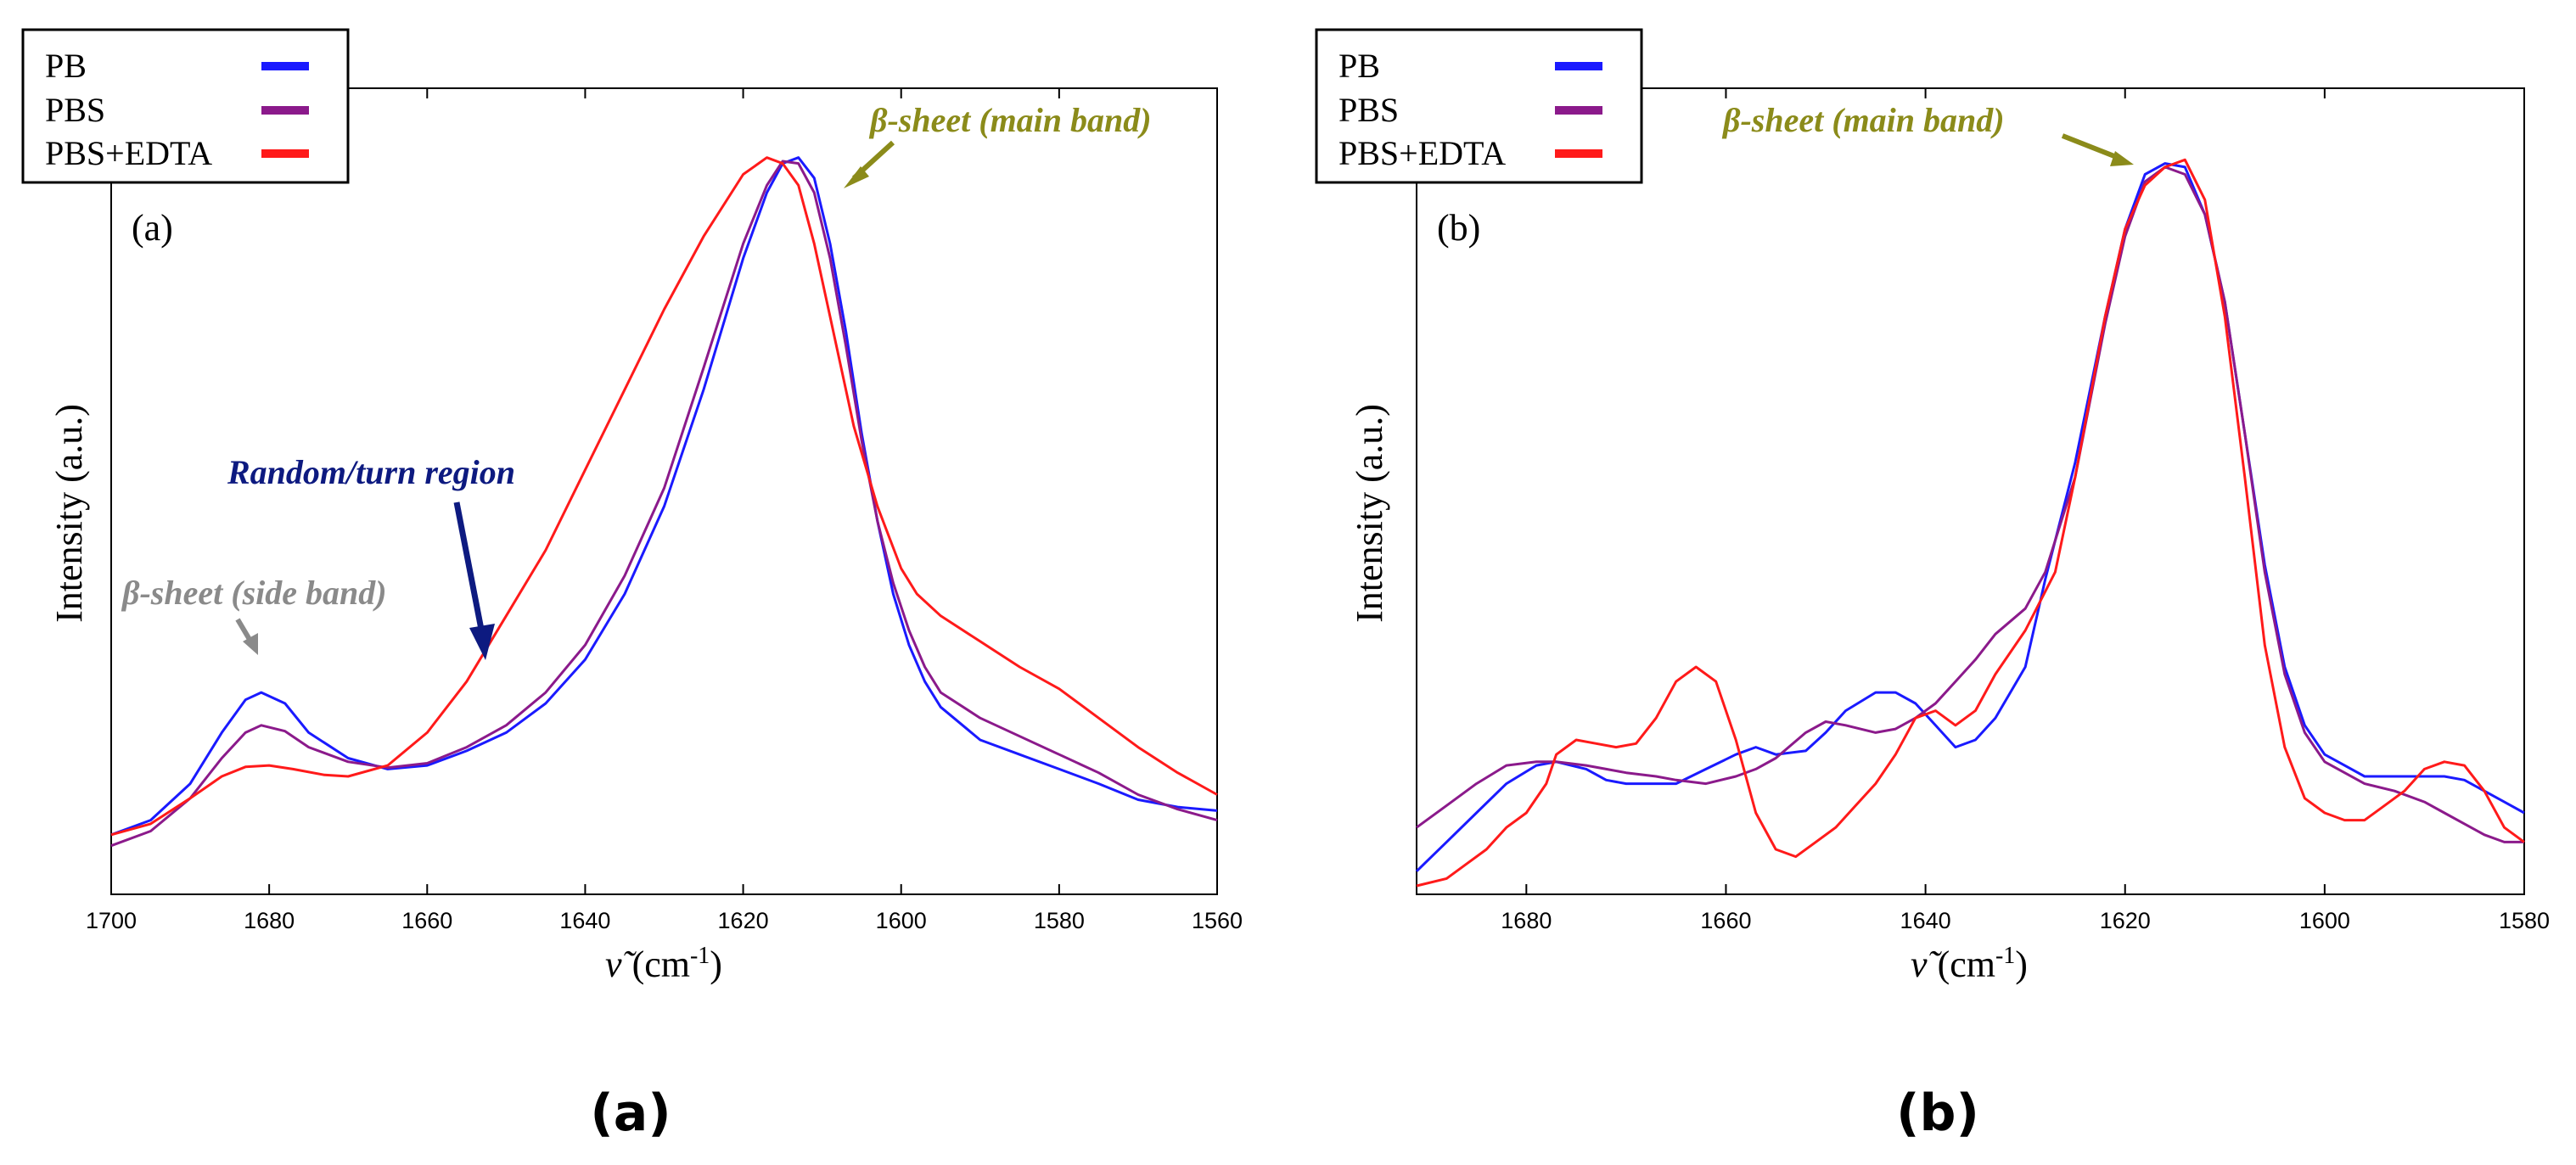  I want to click on arrow-side-band-a, so click(246, 636).